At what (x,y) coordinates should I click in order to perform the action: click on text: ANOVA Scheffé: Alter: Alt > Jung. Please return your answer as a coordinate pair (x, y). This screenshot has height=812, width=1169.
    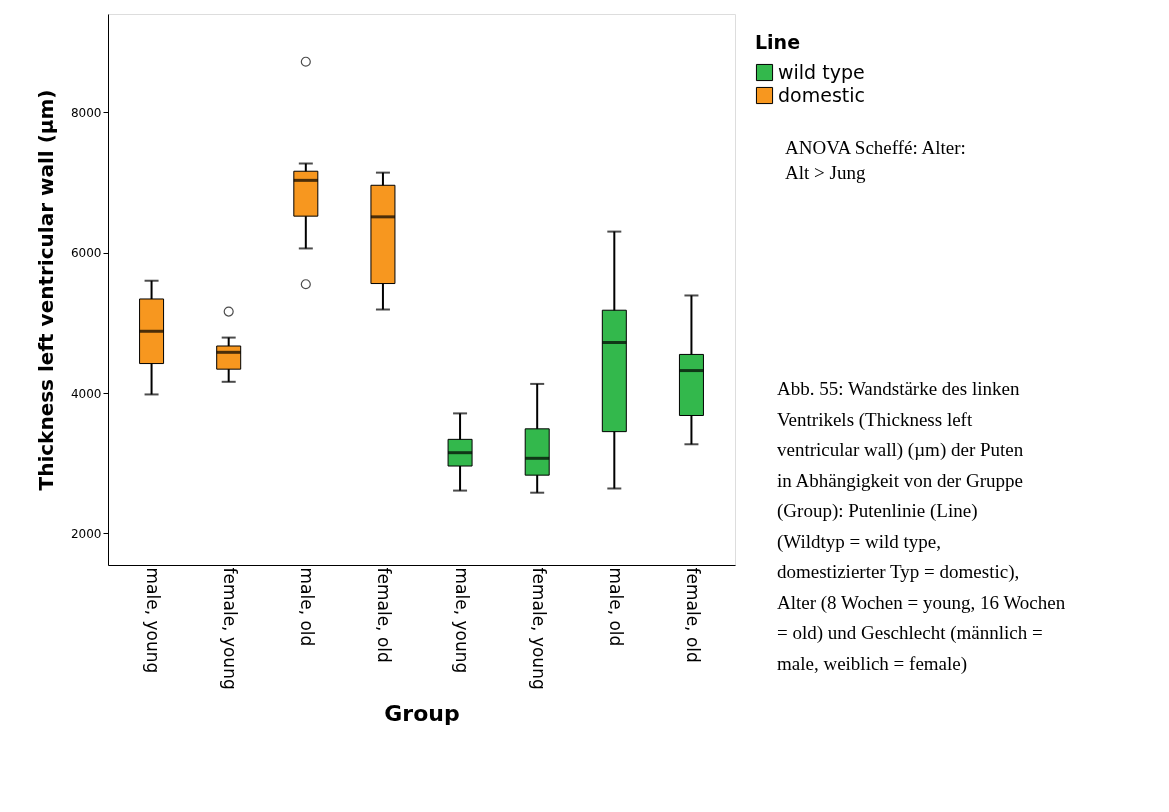
    Looking at the image, I should click on (875, 160).